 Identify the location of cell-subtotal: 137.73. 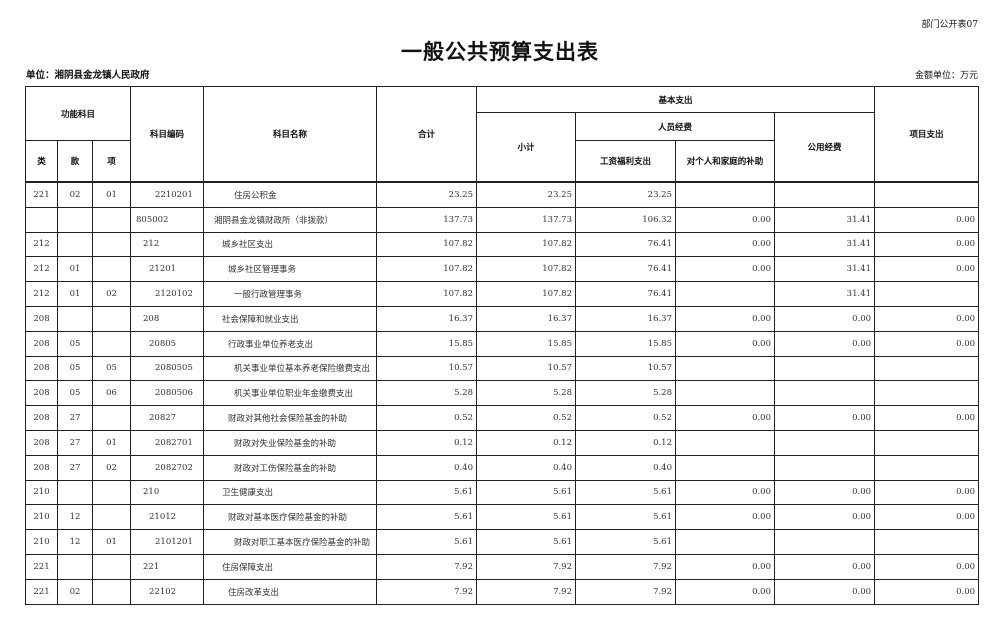
(526, 219).